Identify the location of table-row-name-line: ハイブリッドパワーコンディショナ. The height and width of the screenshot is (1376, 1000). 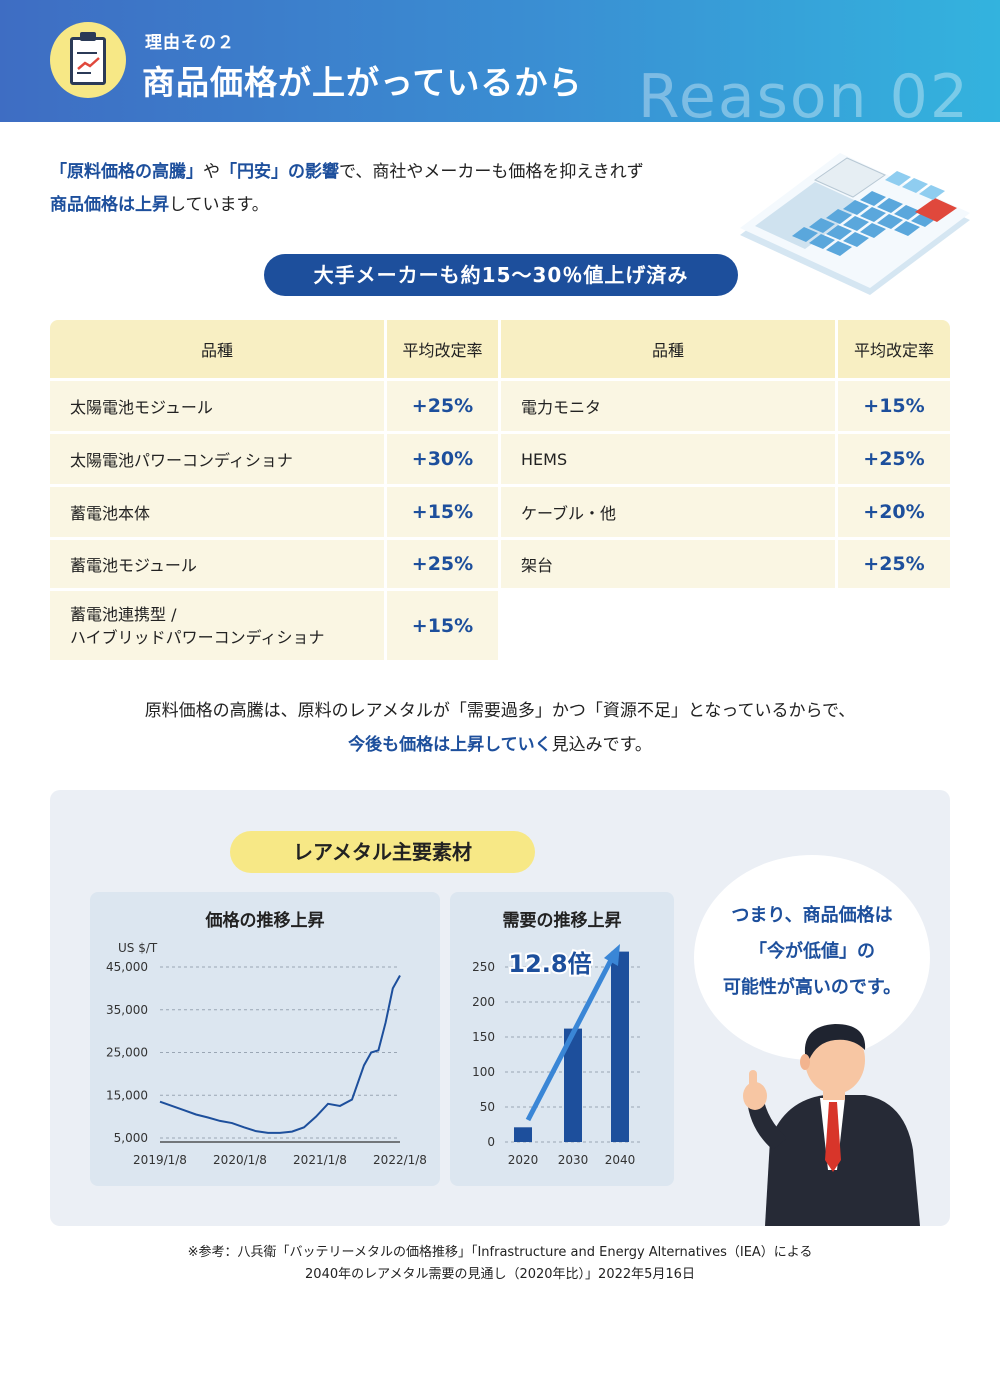
(197, 637).